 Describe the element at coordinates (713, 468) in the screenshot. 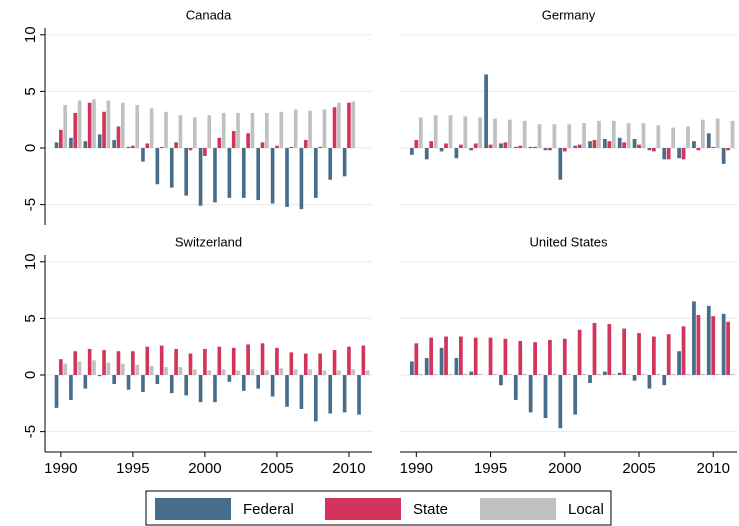

I see `x-tick-label: 2010` at that location.